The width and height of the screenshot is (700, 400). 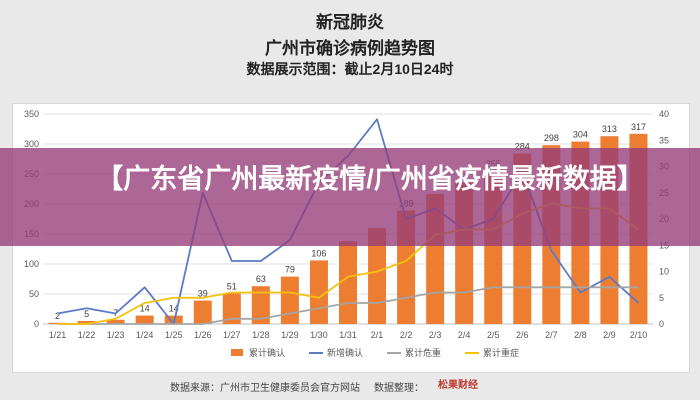 What do you see at coordinates (86, 314) in the screenshot?
I see `bar-value-label: 5` at bounding box center [86, 314].